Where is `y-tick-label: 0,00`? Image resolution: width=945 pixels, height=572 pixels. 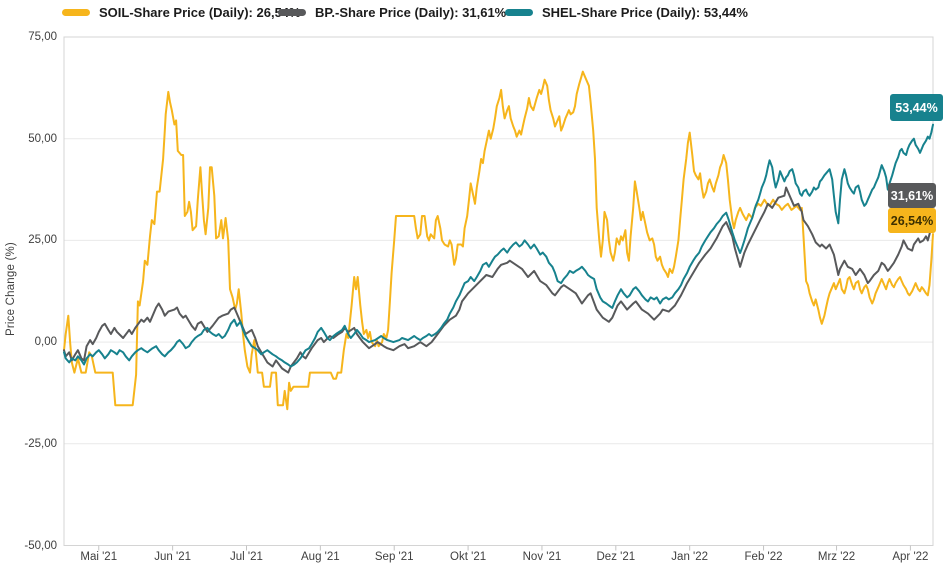
y-tick-label: 0,00 is located at coordinates (45, 342).